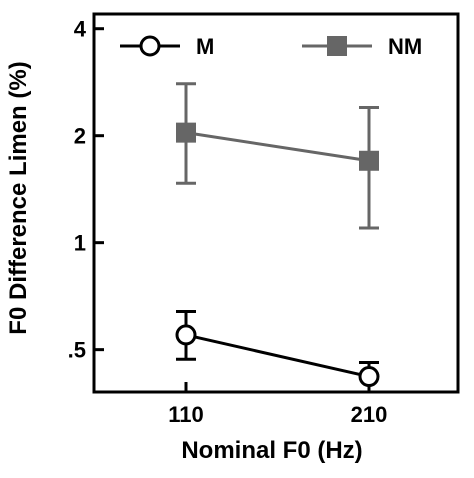 The width and height of the screenshot is (474, 478). Describe the element at coordinates (167, 46) in the screenshot. I see `legend-item-m: M` at that location.